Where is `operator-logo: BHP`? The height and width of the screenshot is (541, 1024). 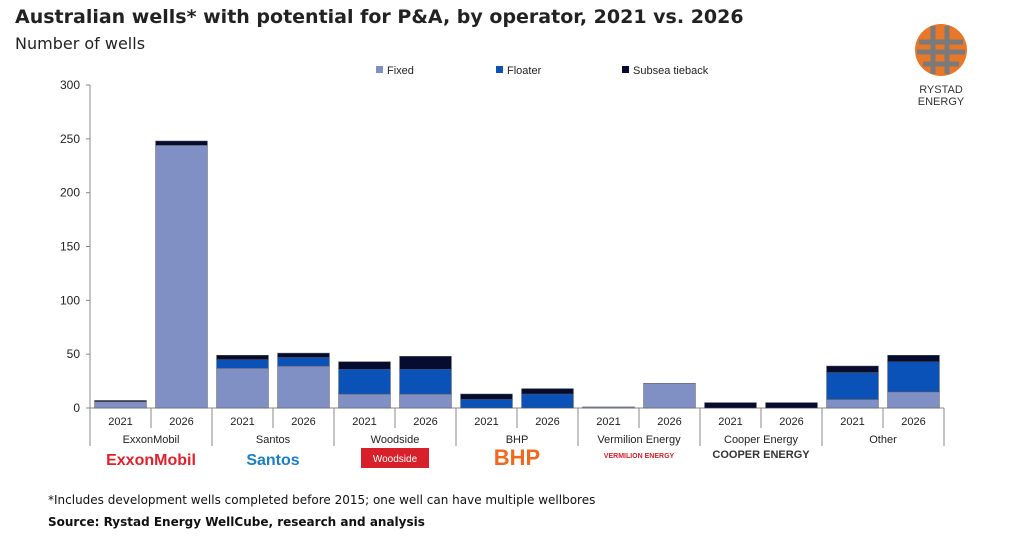
operator-logo: BHP is located at coordinates (517, 457).